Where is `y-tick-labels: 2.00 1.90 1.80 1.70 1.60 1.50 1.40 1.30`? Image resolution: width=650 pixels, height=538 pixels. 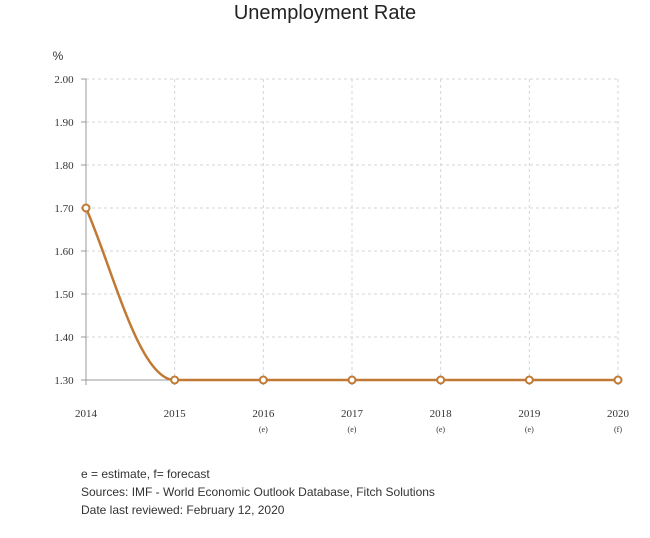 y-tick-labels: 2.00 1.90 1.80 1.70 1.60 1.50 1.40 1.30 is located at coordinates (64, 230).